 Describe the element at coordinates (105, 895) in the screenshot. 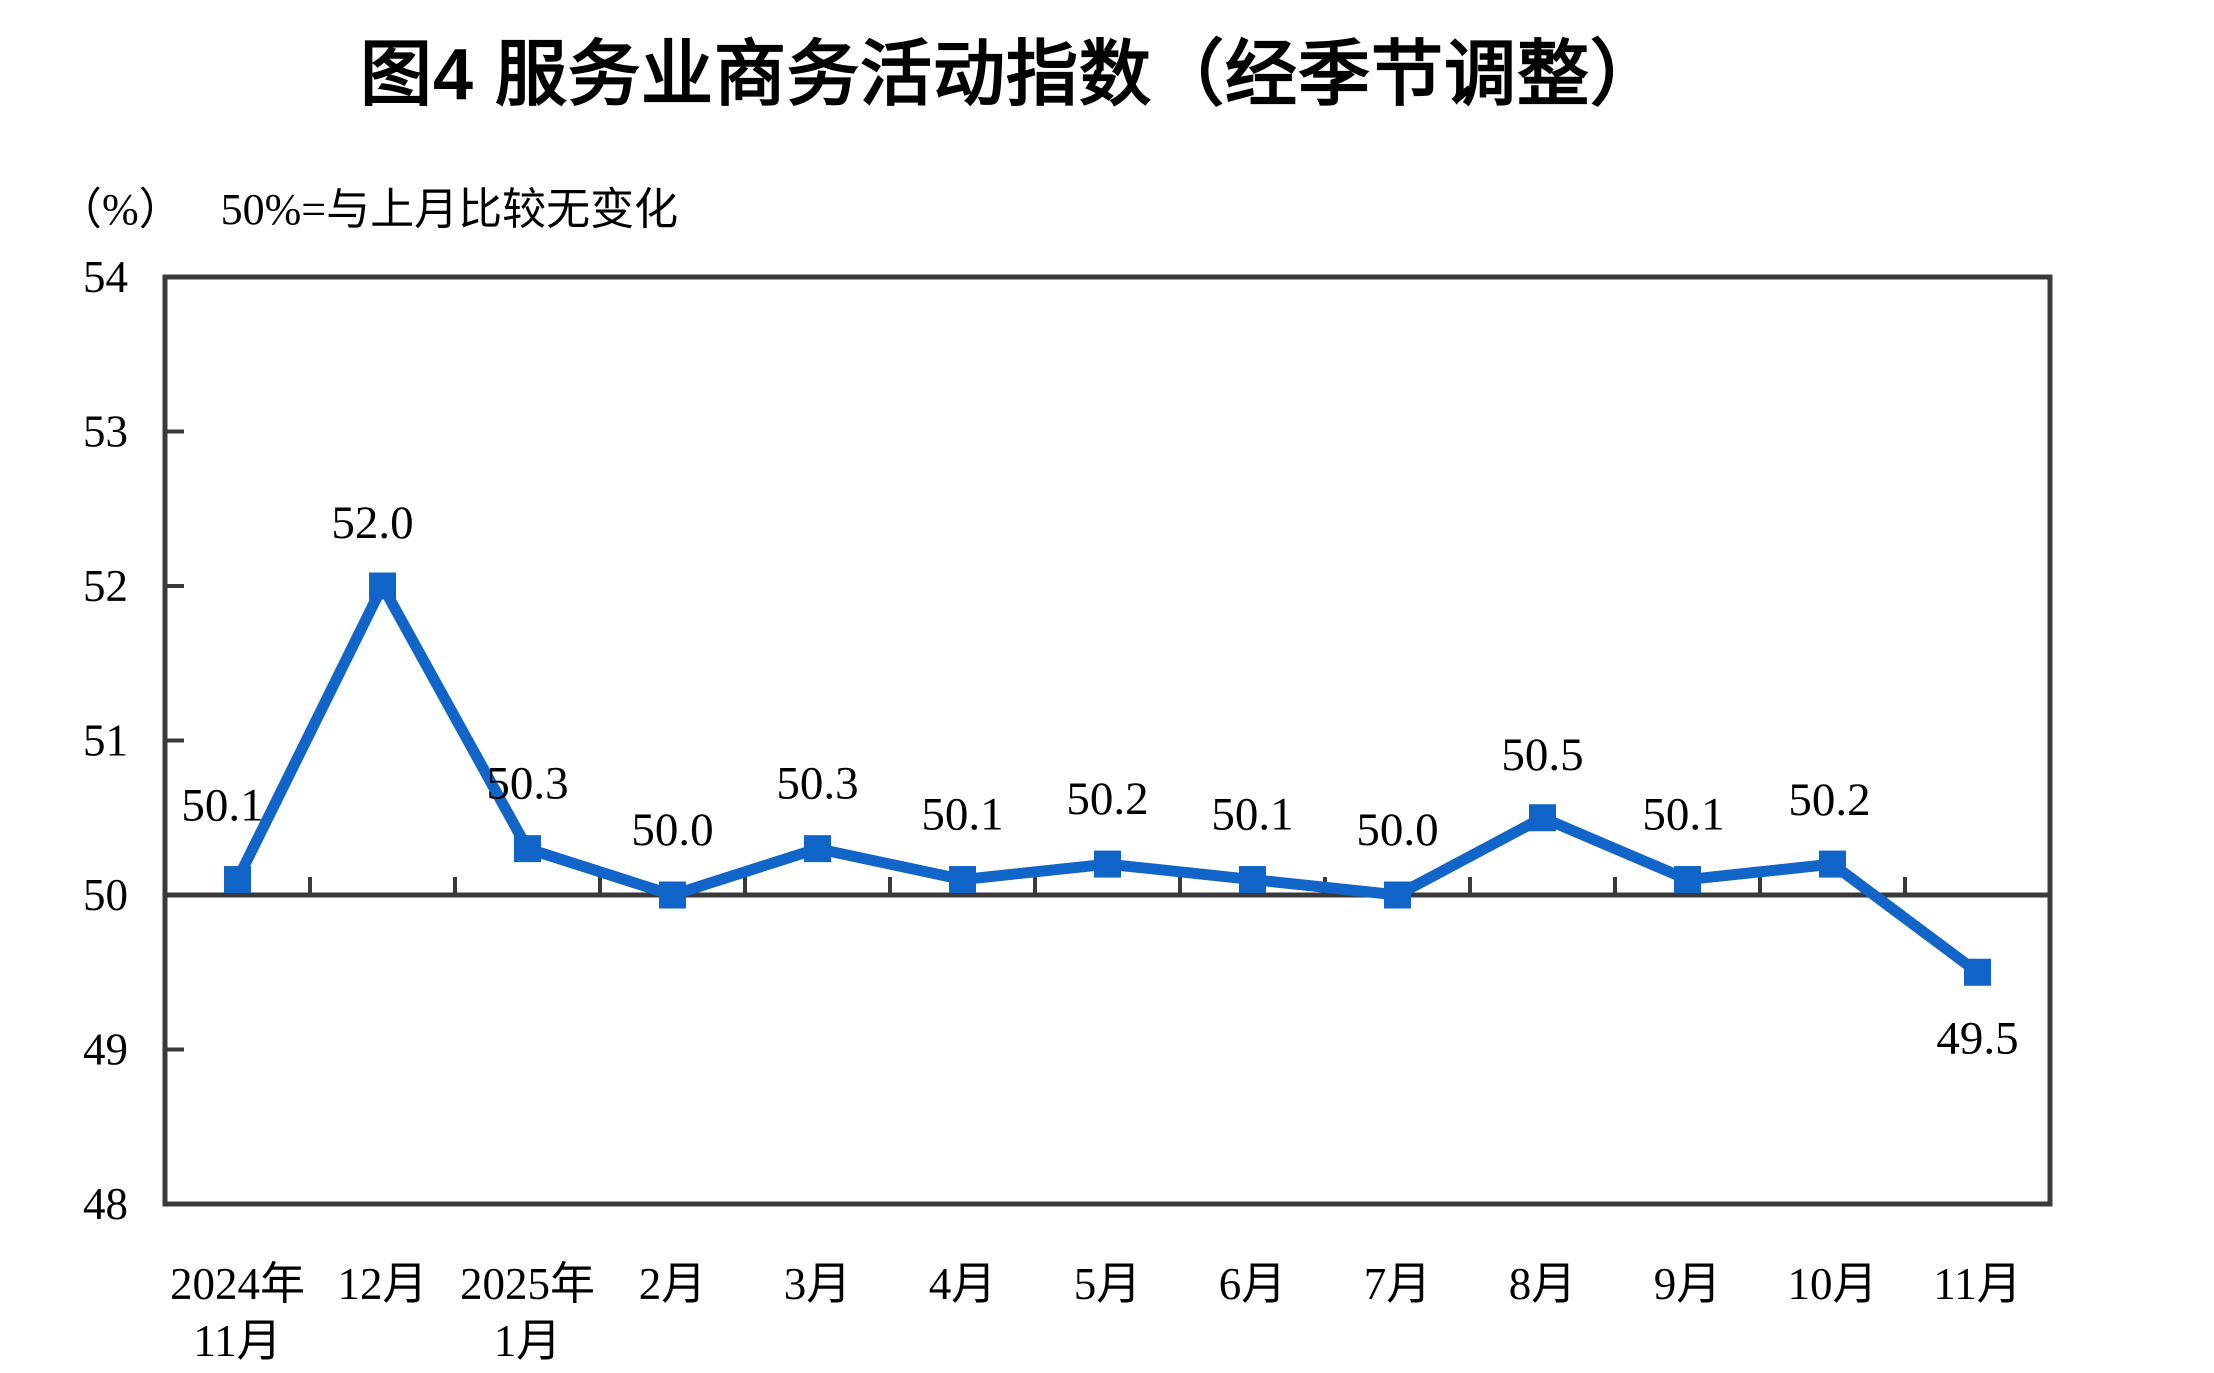

I see `y-axis-label: 50` at that location.